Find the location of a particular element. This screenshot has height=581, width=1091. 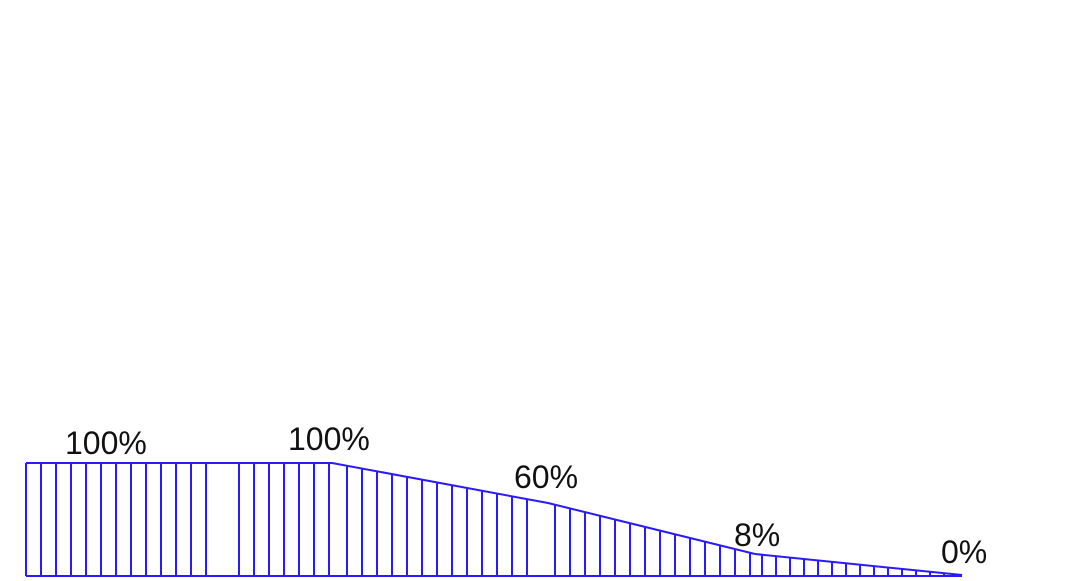

label-p2: 100% is located at coordinates (329, 439).